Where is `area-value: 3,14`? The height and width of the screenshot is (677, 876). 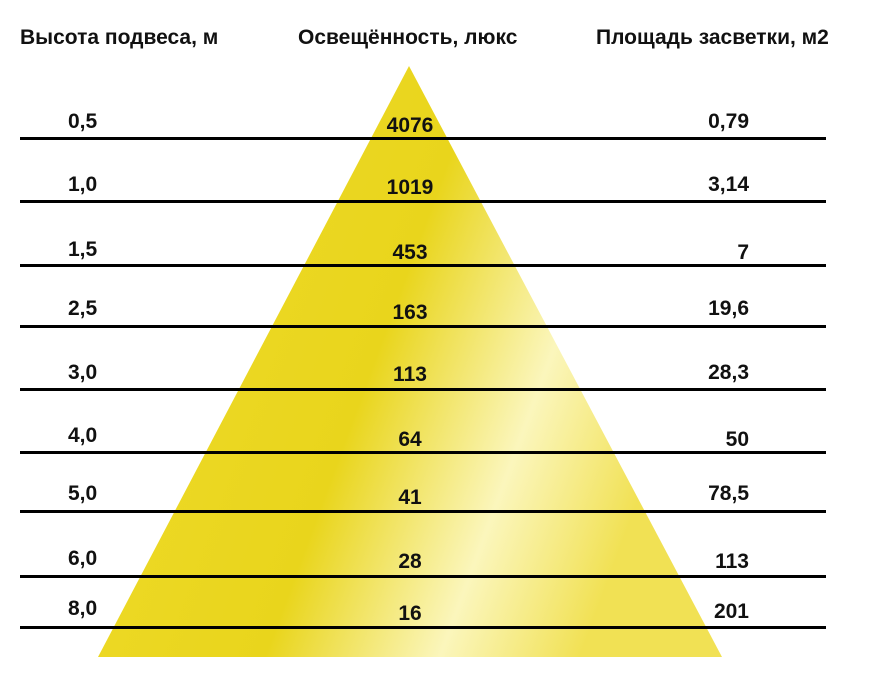
area-value: 3,14 is located at coordinates (728, 184).